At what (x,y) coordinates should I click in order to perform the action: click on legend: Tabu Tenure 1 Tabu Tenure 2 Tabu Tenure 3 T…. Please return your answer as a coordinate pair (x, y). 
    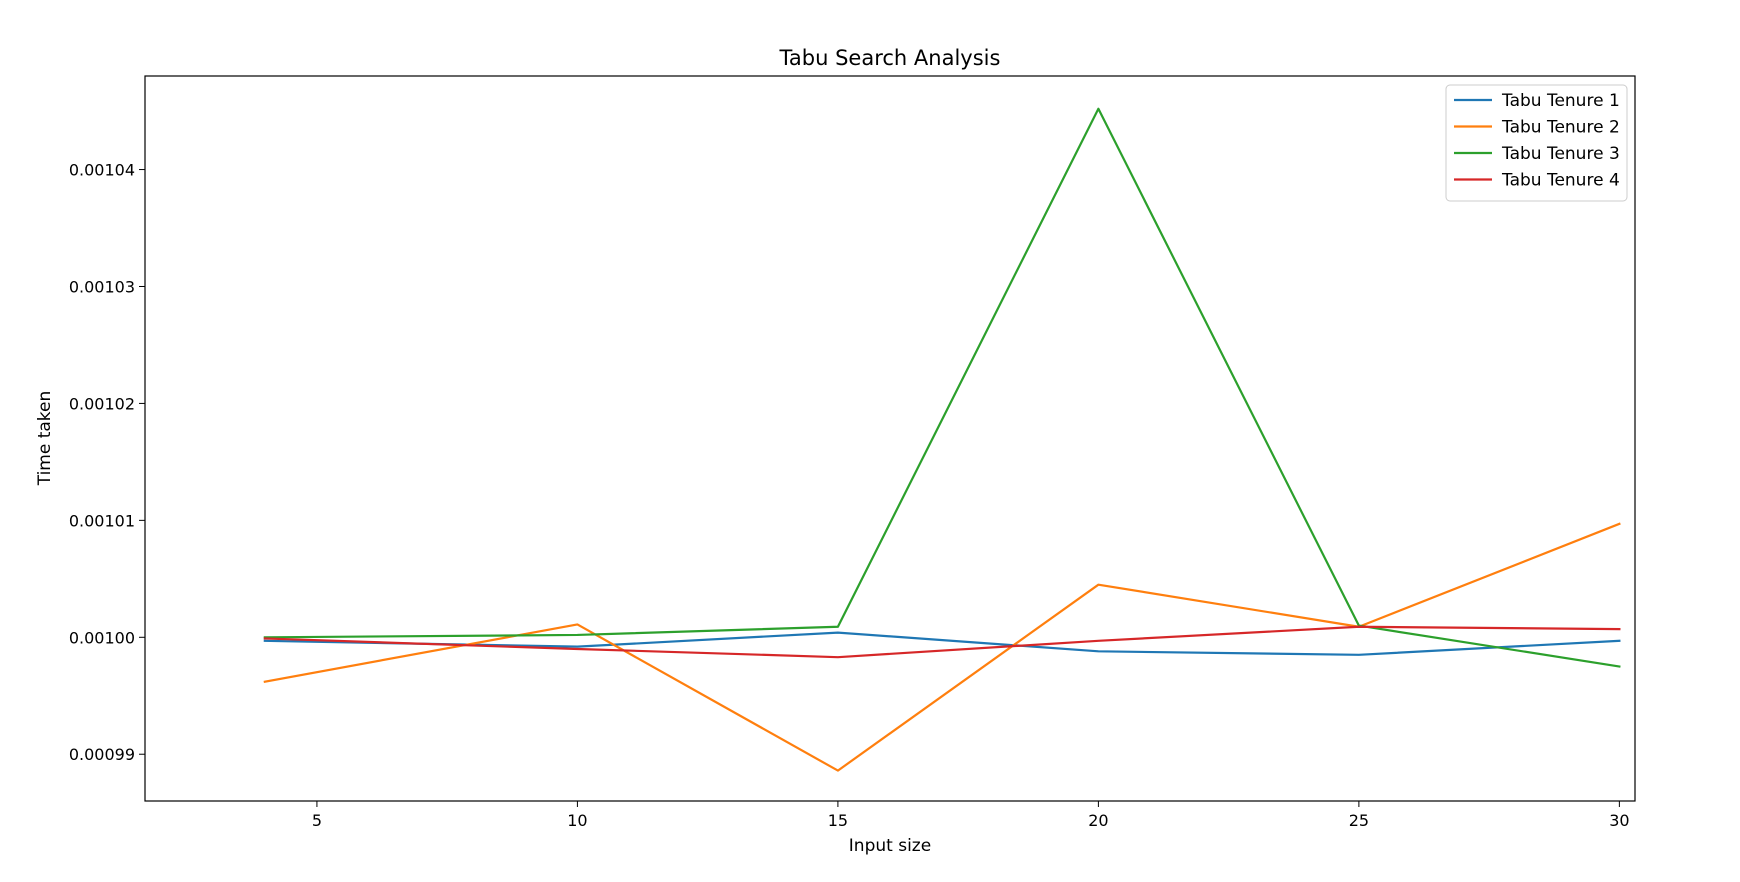
    Looking at the image, I should click on (1536, 143).